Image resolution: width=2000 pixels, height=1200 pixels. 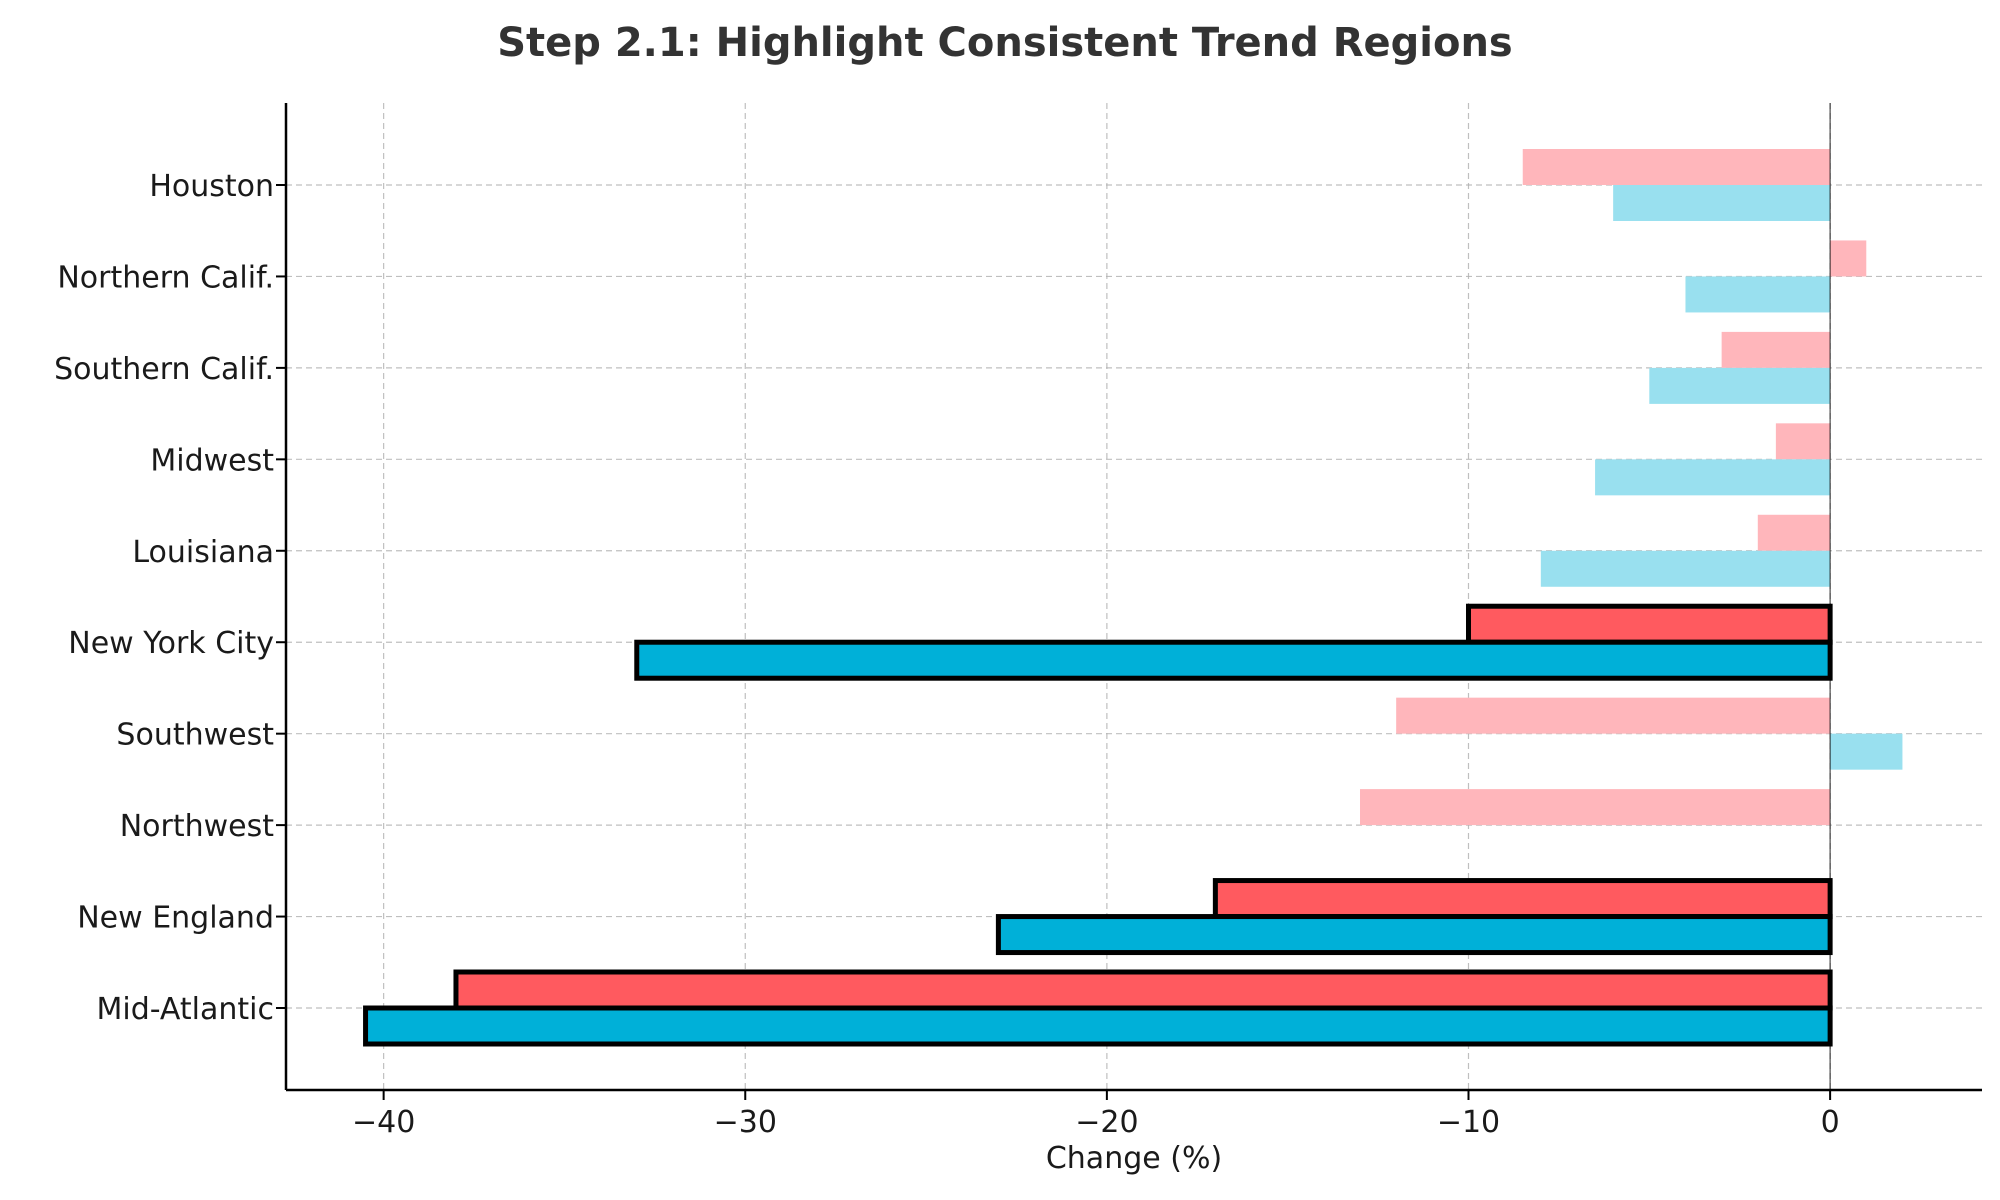 What do you see at coordinates (383, 1122) in the screenshot?
I see `x-tick-label: −40` at bounding box center [383, 1122].